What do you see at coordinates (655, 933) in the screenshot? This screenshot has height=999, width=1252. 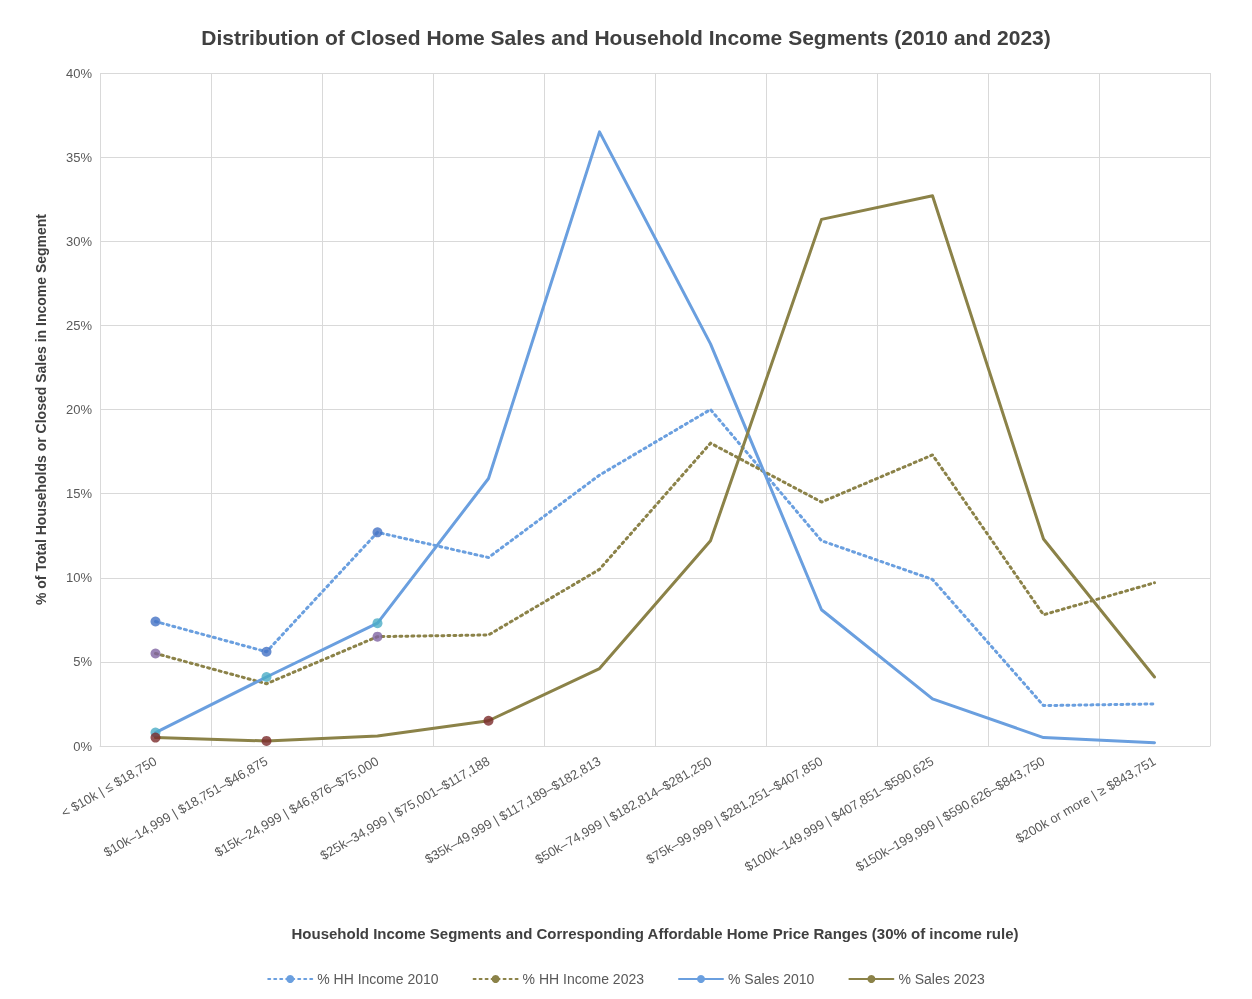 I see `x-axis-title: Household Income Segments and Corresponding Affordable Home Price Ranges (30% of income rule)` at bounding box center [655, 933].